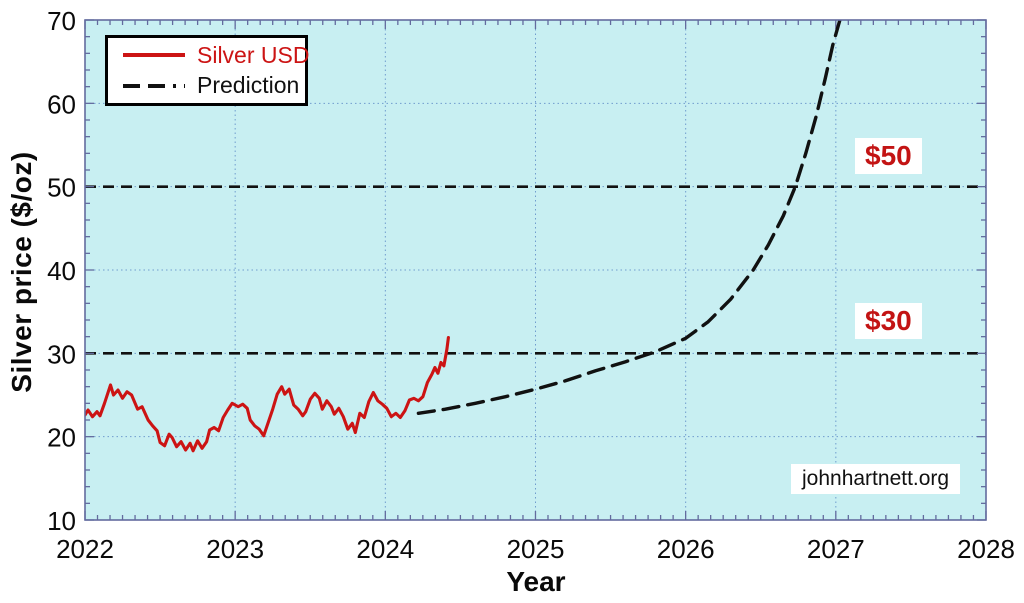 Image resolution: width=1024 pixels, height=603 pixels. I want to click on x-tick-label-2025: 2025, so click(536, 549).